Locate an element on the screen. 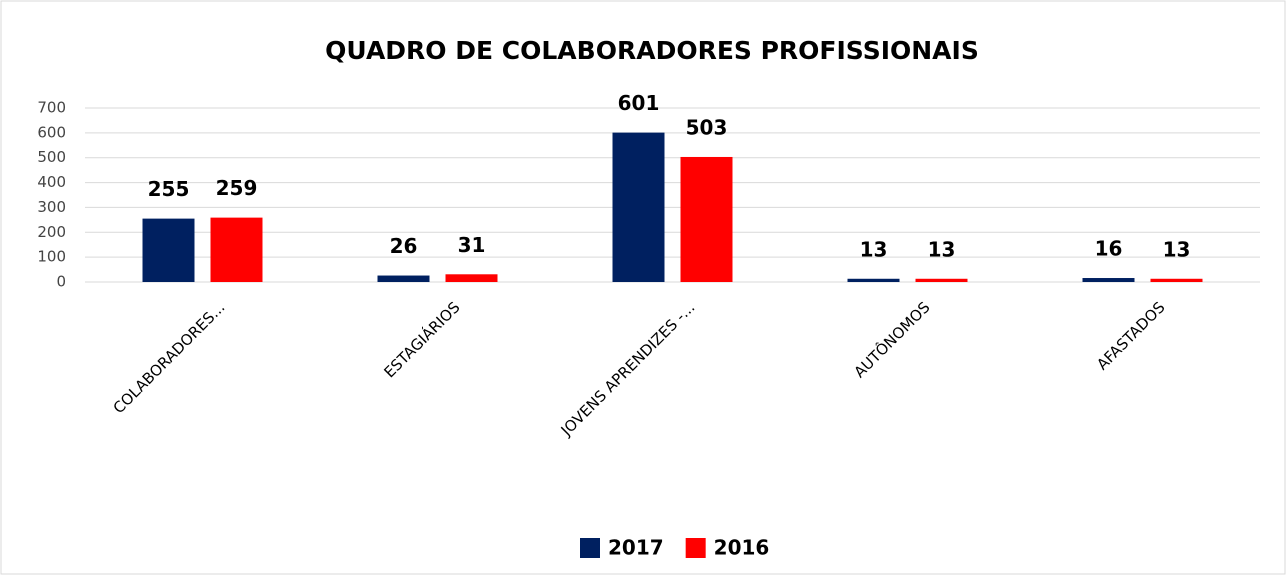  data-label: 16 is located at coordinates (1109, 249).